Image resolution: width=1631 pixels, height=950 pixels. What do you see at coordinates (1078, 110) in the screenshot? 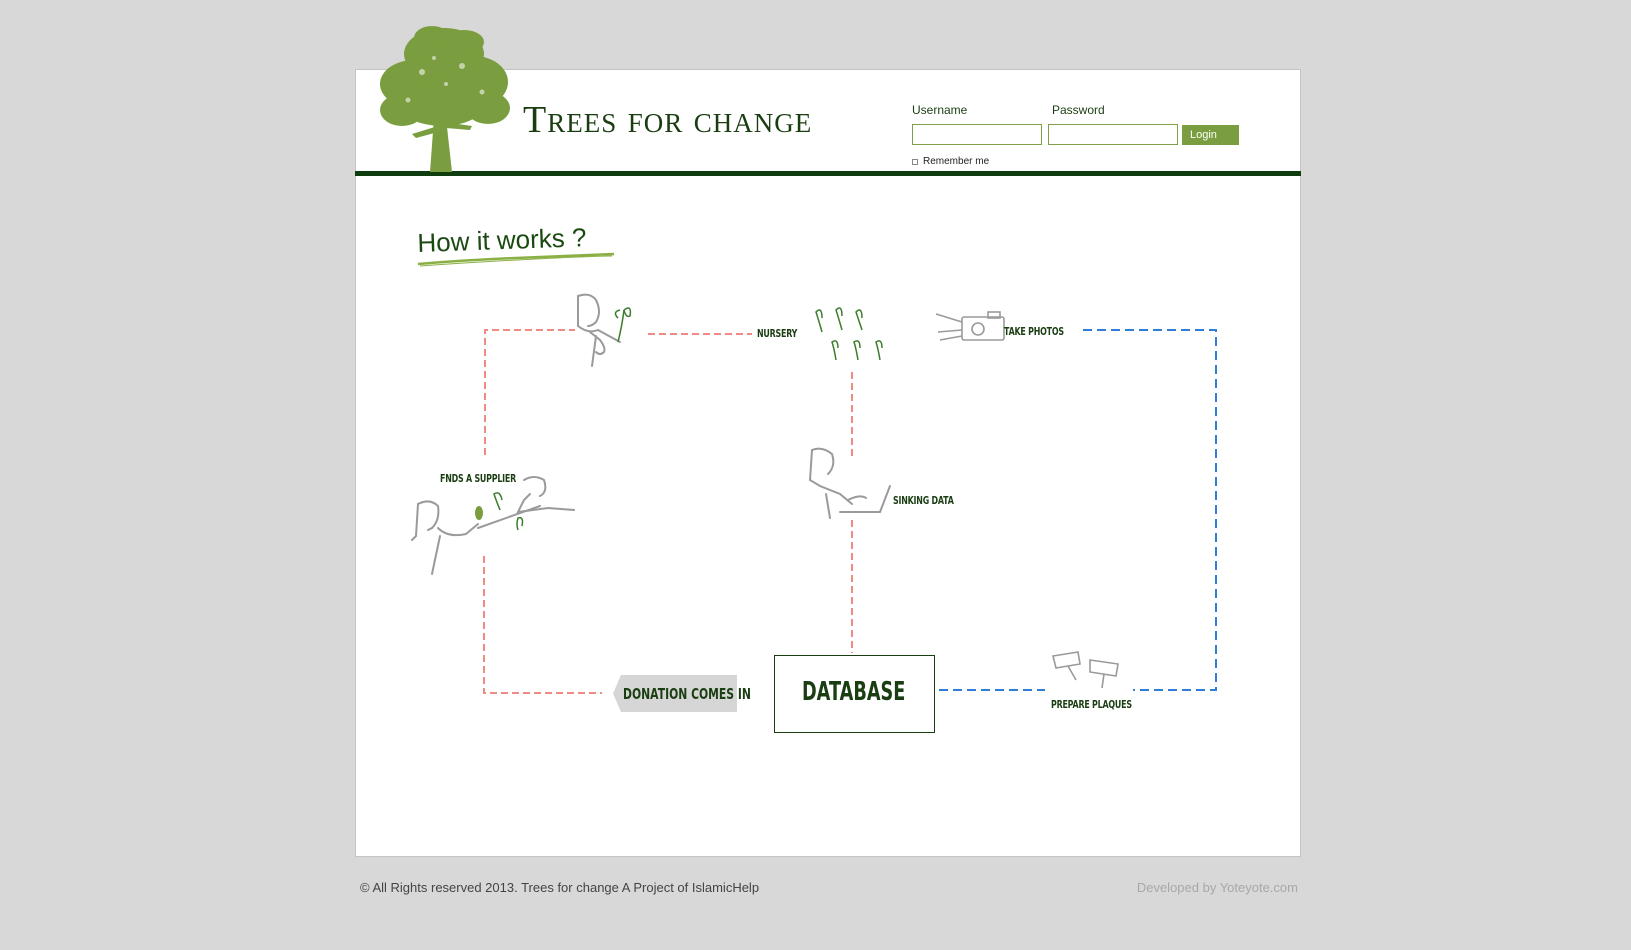
I see `password-label: Password` at bounding box center [1078, 110].